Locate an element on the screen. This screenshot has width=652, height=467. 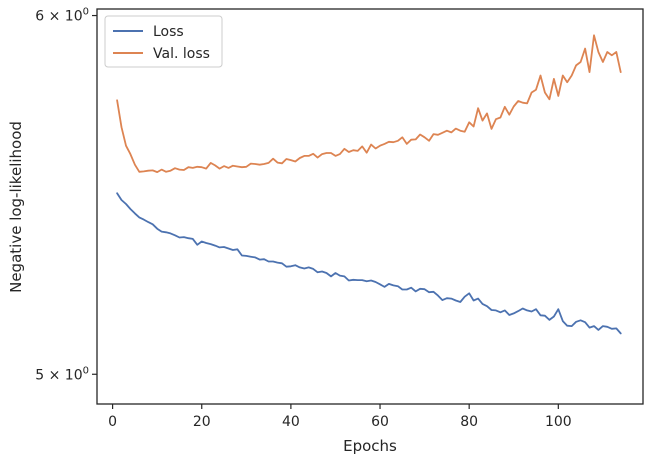
legend: Loss Val. loss is located at coordinates (163, 41).